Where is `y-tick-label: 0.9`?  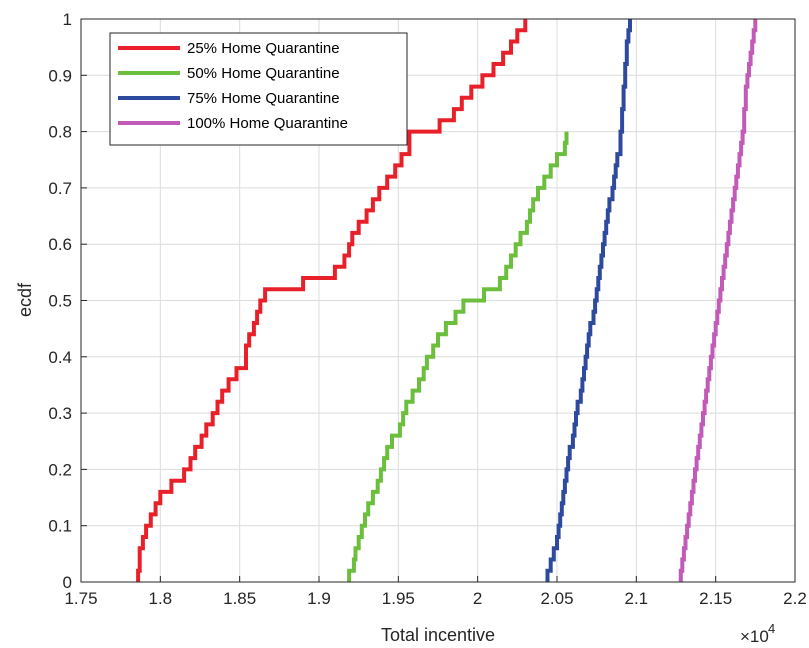
y-tick-label: 0.9 is located at coordinates (60, 75).